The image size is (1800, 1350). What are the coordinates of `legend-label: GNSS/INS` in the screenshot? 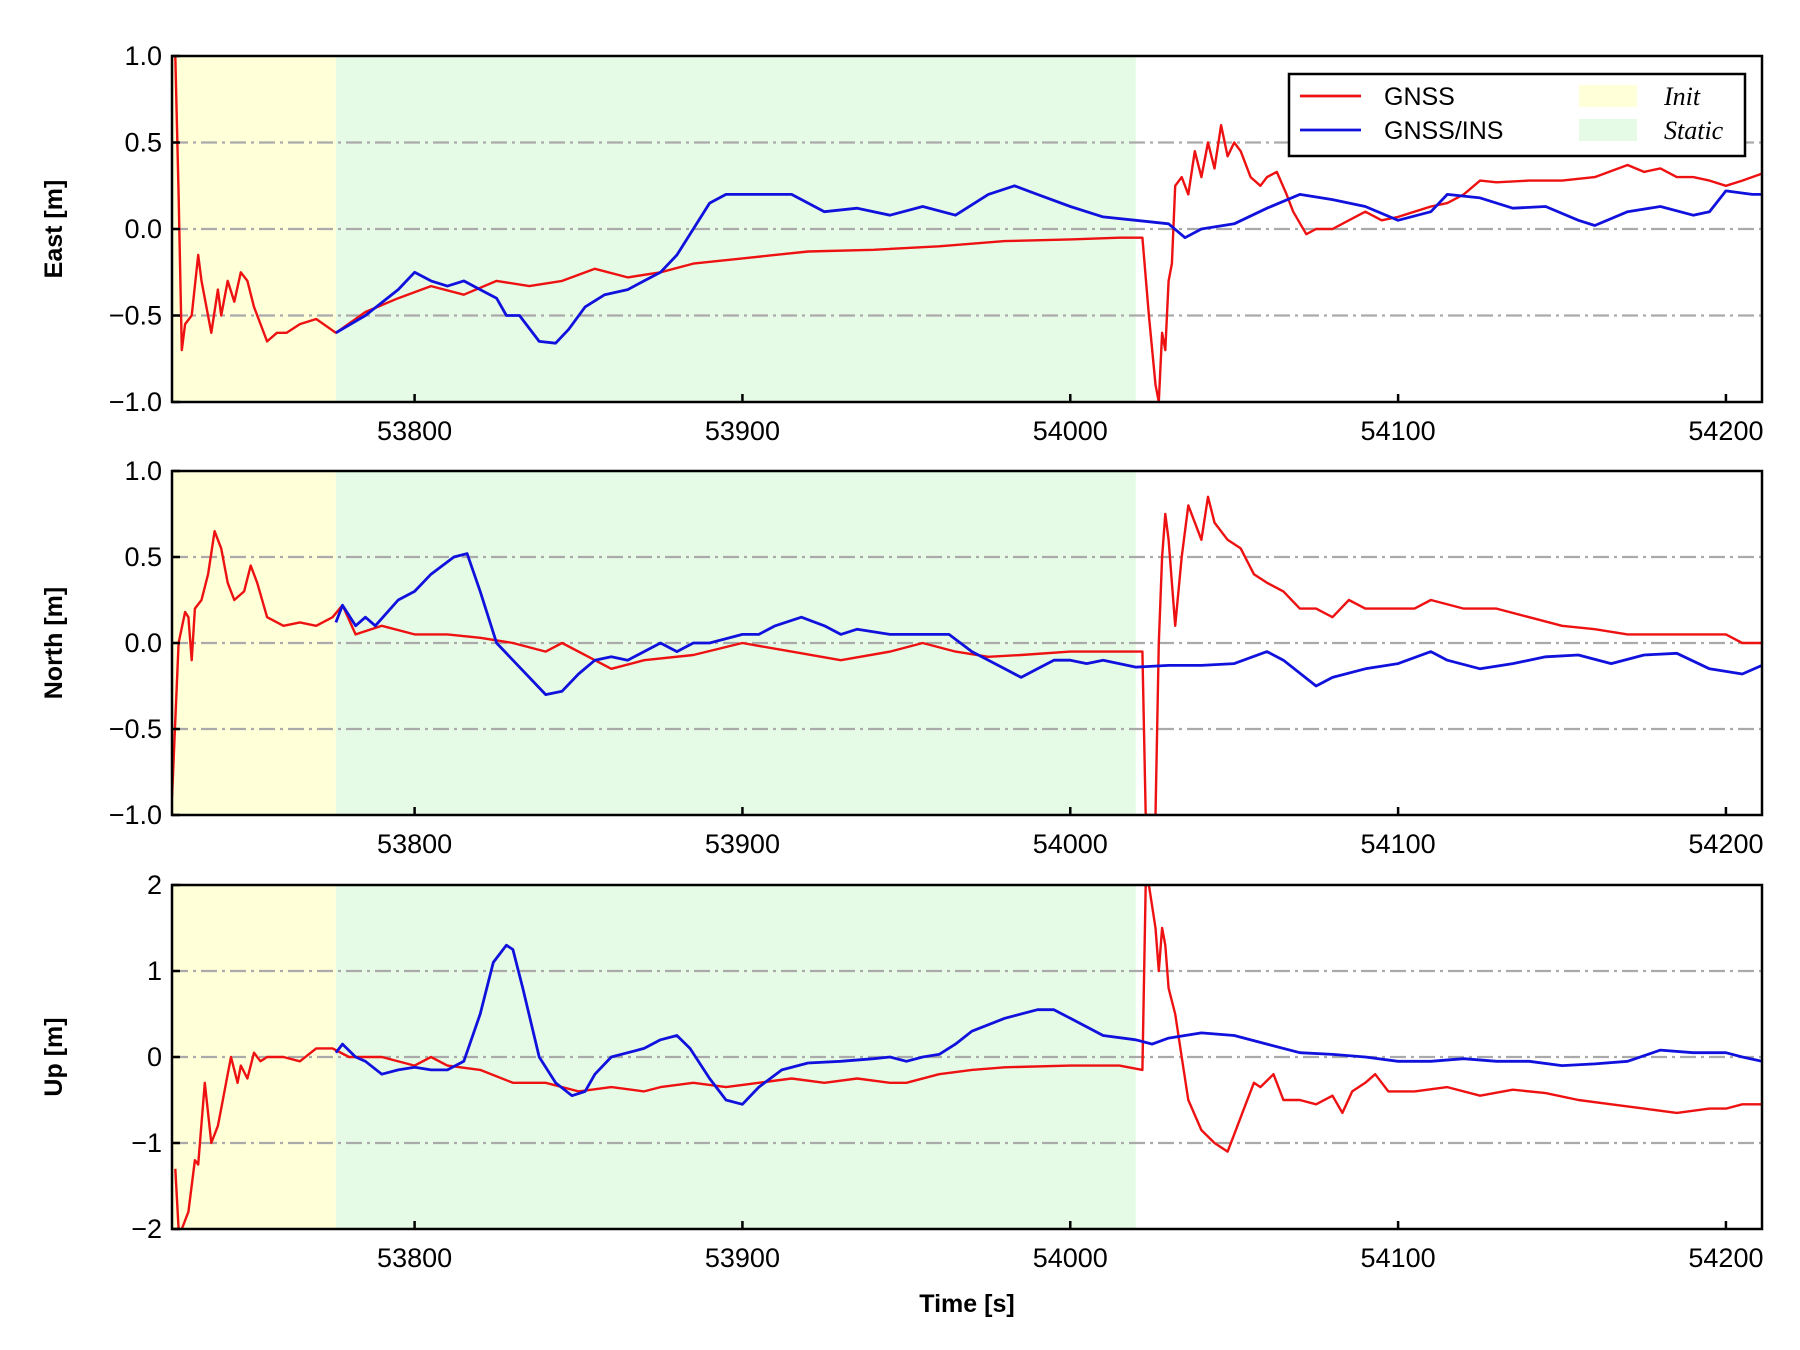 It's located at (1443, 131).